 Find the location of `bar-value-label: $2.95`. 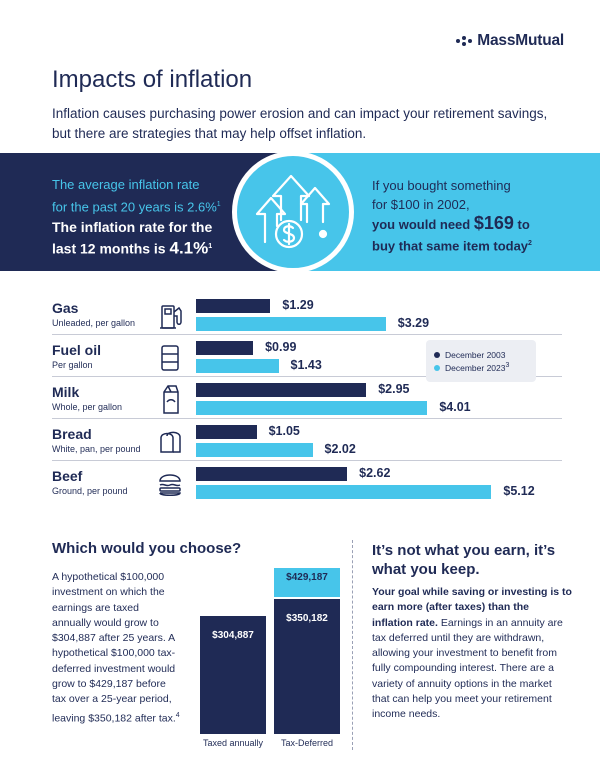

bar-value-label: $2.95 is located at coordinates (394, 389).